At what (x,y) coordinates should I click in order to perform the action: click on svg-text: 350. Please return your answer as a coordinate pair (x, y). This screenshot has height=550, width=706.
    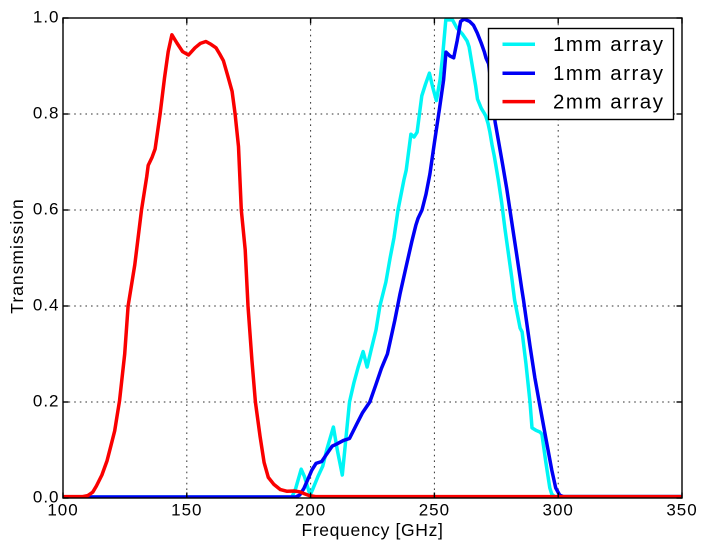
    Looking at the image, I should click on (681, 510).